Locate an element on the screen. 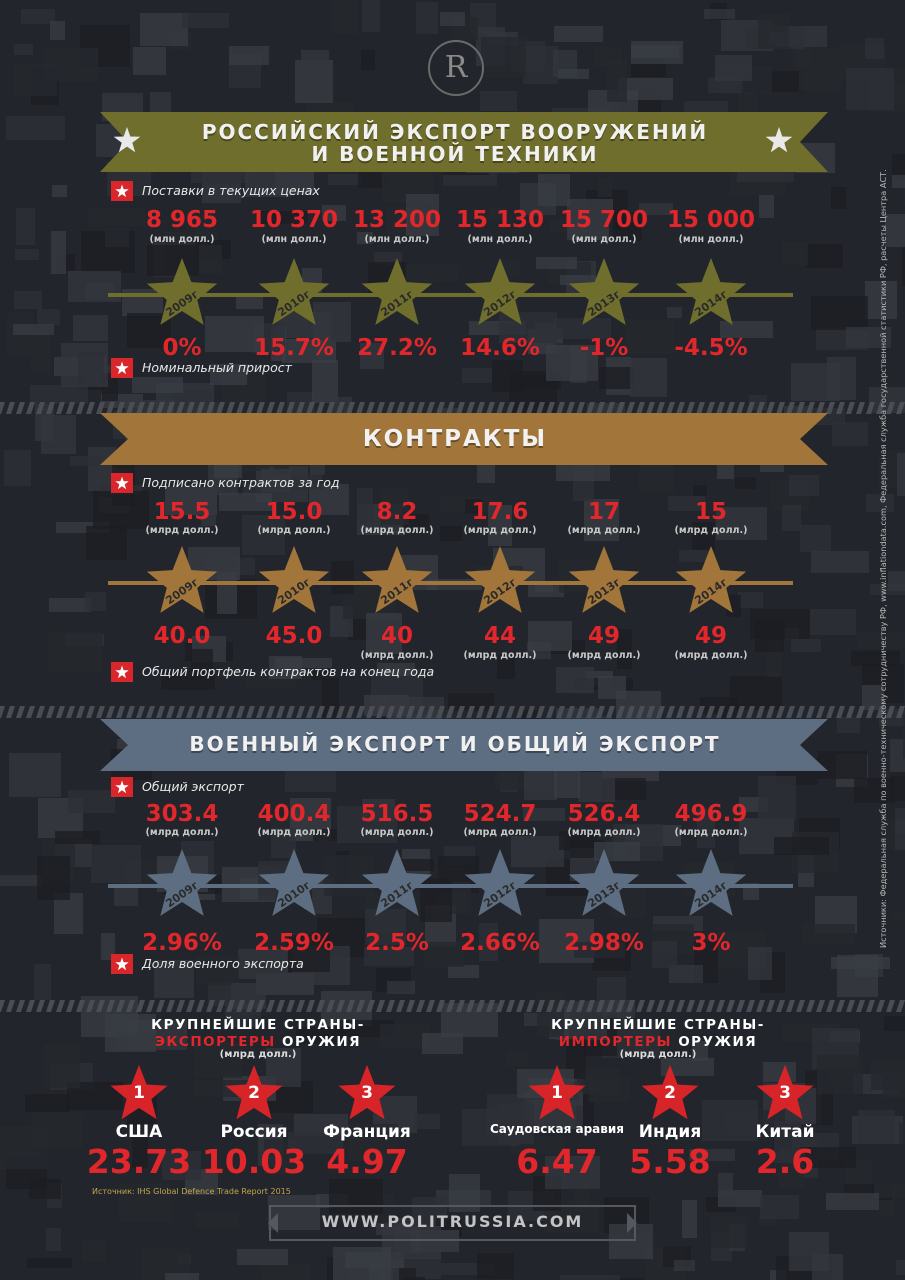 The image size is (905, 1280). portfolio-value: 40.0 is located at coordinates (182, 636).